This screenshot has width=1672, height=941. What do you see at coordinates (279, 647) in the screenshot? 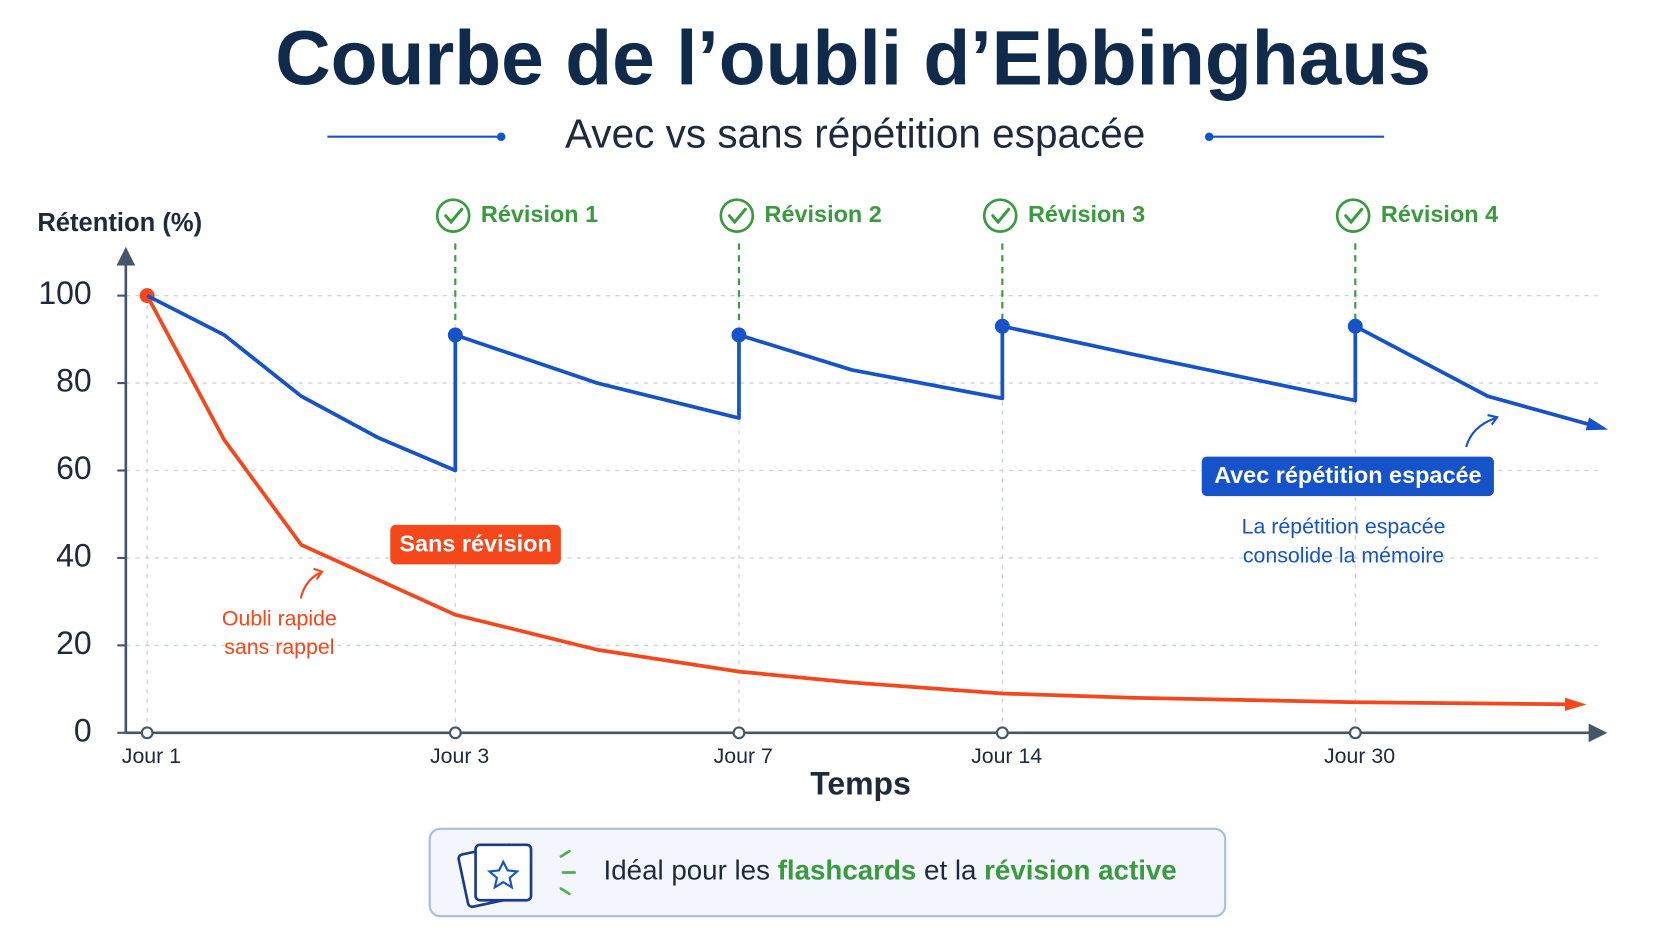
I see `note-line: sans rappel` at bounding box center [279, 647].